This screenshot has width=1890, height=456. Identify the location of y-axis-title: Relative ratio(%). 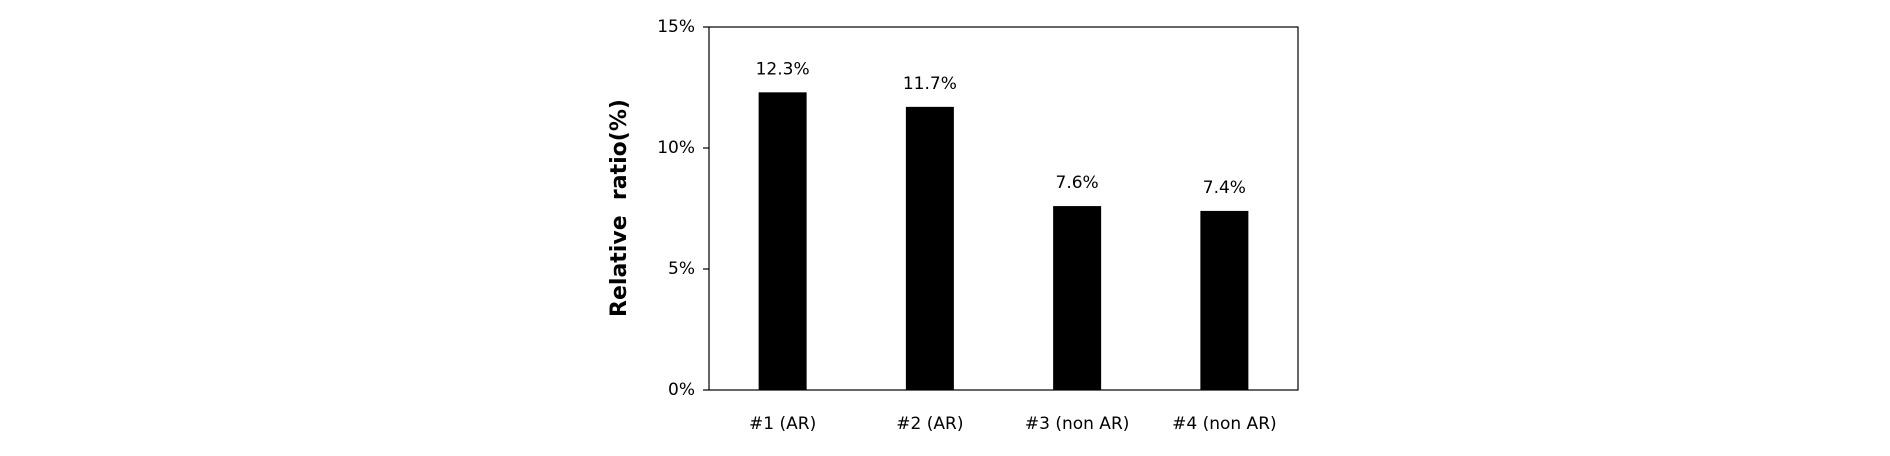
(619, 208).